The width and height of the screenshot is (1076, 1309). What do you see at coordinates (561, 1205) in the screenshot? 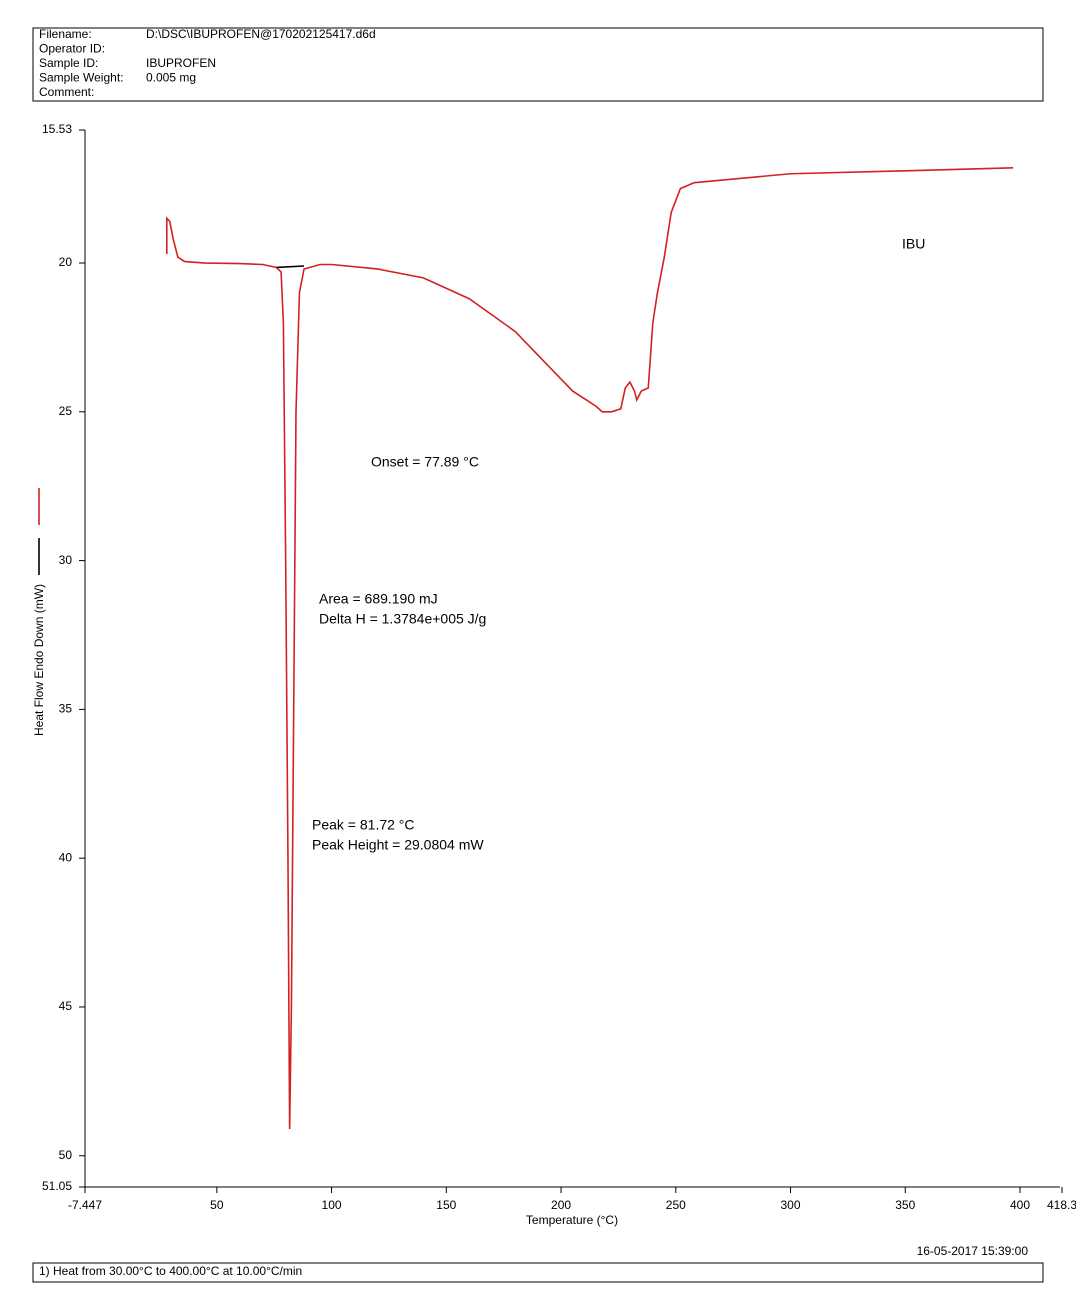
I see `x-tick-label: 200` at bounding box center [561, 1205].